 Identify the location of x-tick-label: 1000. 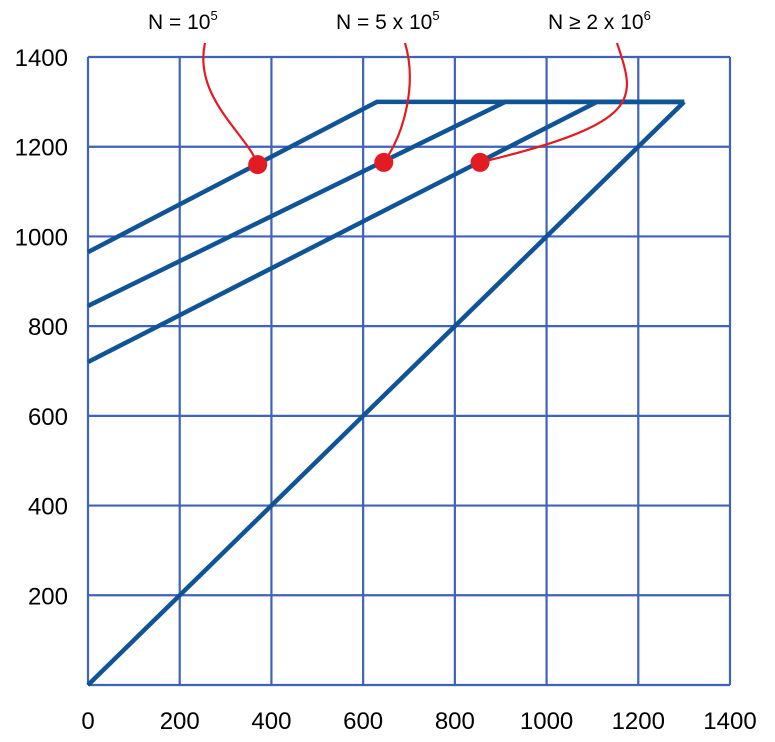
(546, 721).